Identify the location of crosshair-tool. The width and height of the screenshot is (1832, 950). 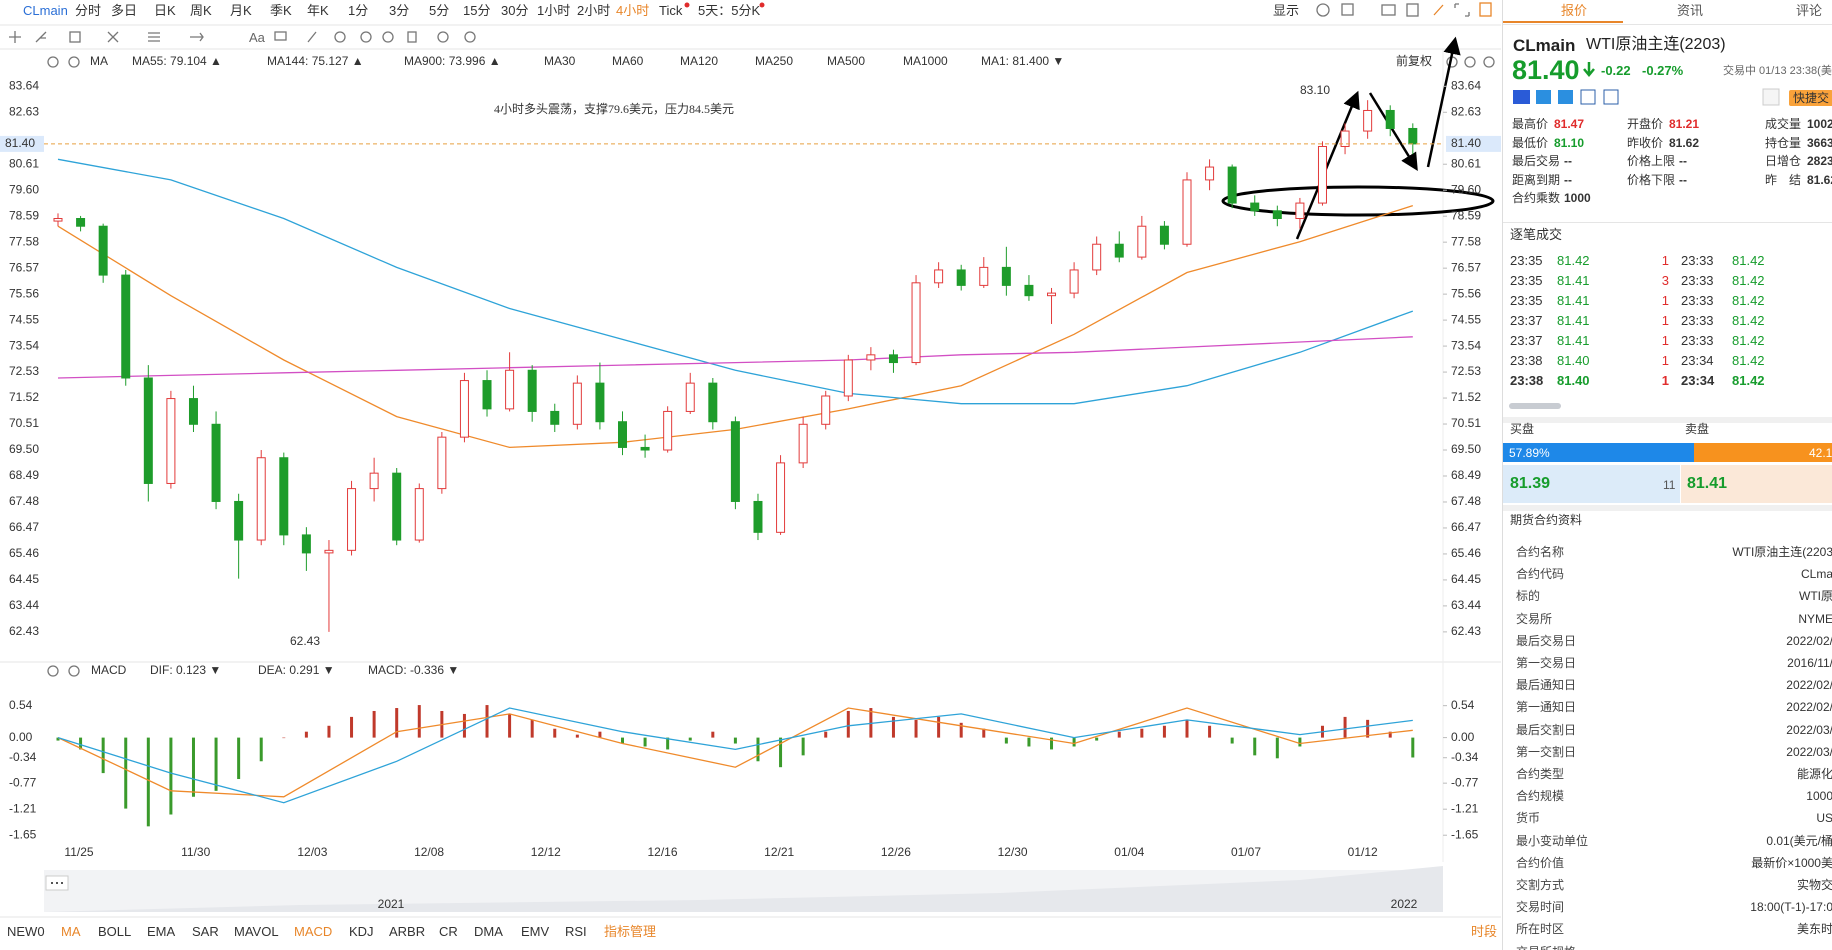
(15, 37).